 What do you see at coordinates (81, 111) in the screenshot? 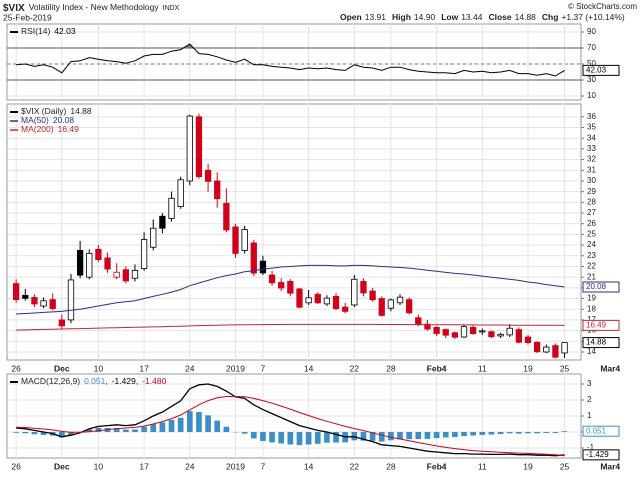
I see `legend-value: 14.88` at bounding box center [81, 111].